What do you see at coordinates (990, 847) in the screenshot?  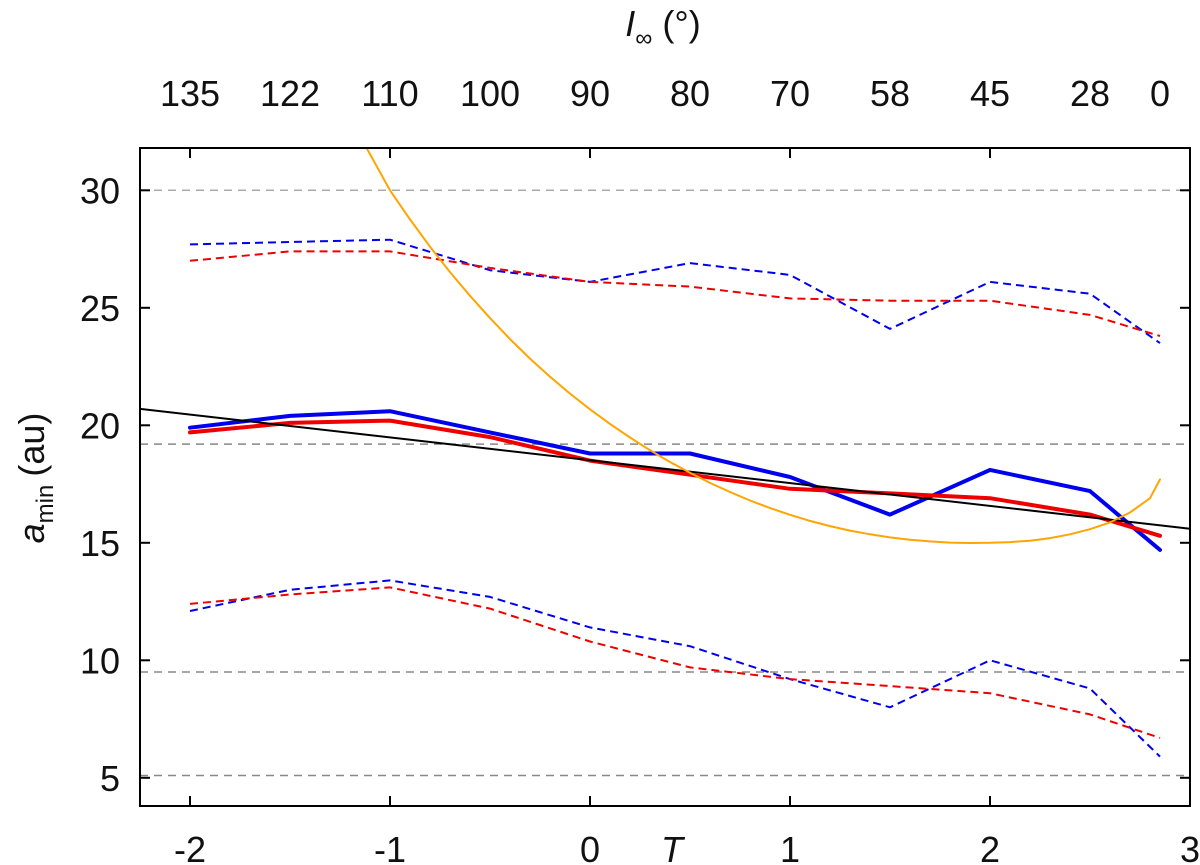 I see `x-tick-label: 2` at bounding box center [990, 847].